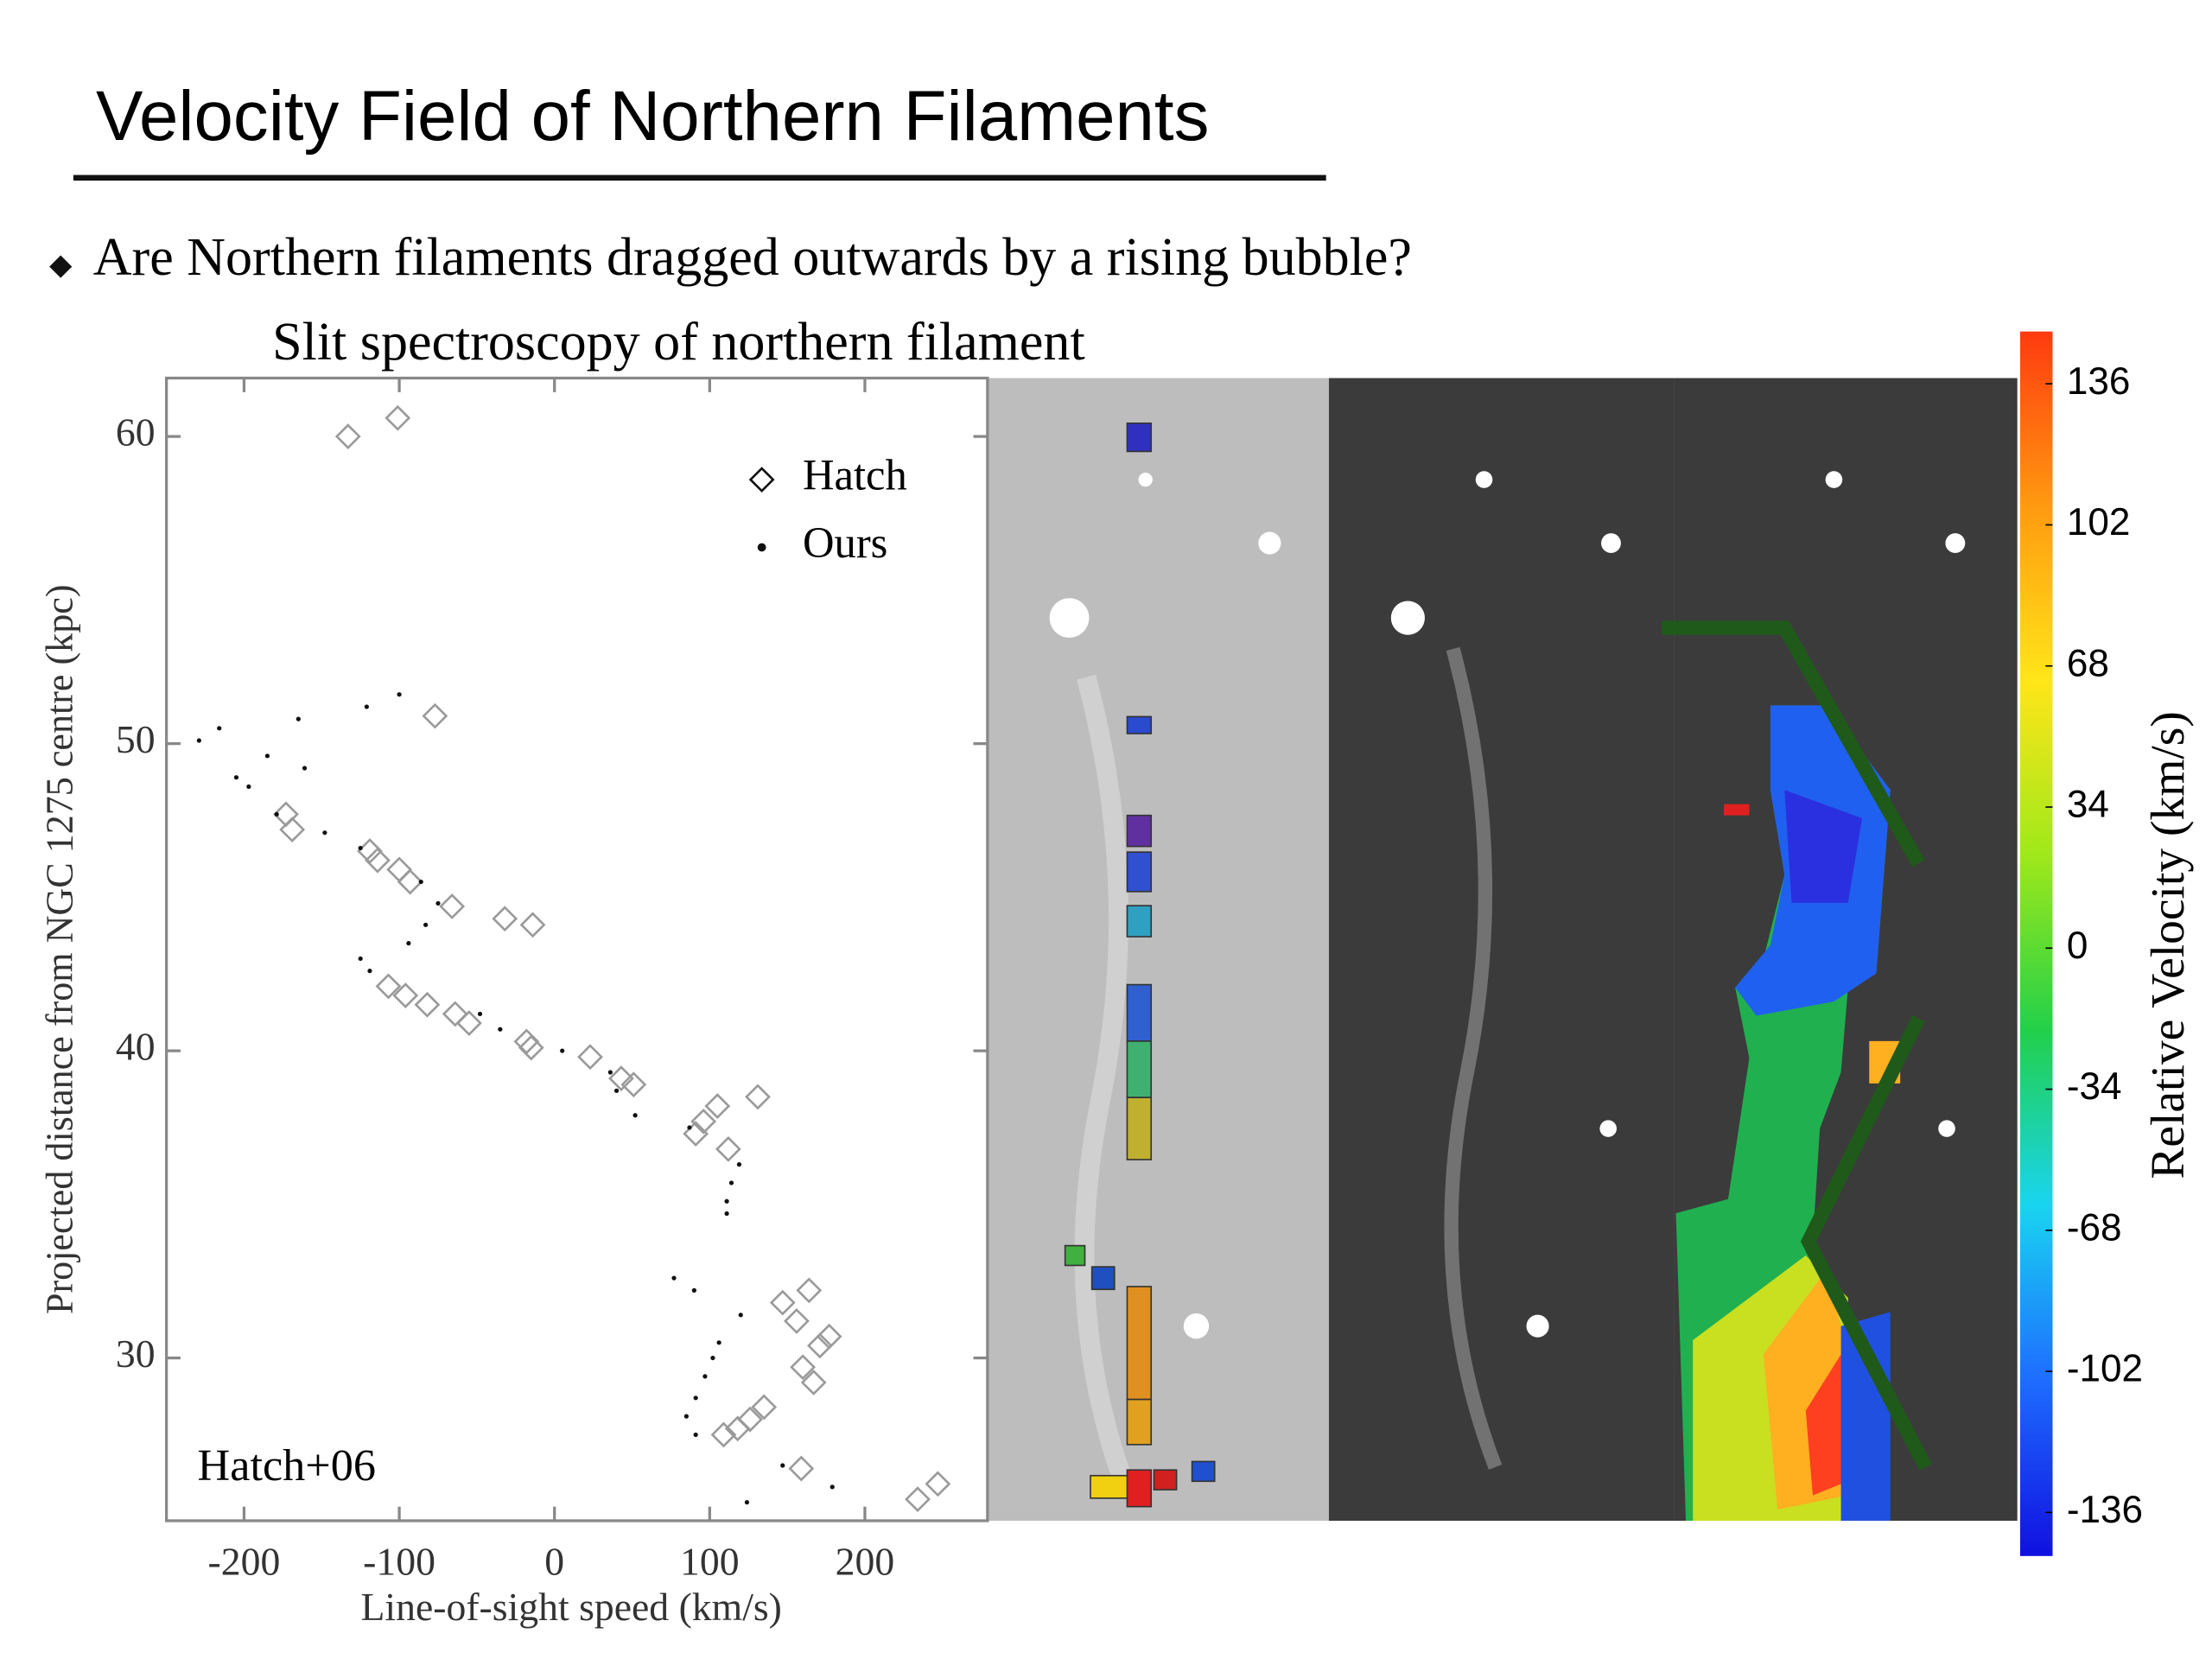 This screenshot has width=2212, height=1659. What do you see at coordinates (554, 1562) in the screenshot?
I see `x-tick-label: 0` at bounding box center [554, 1562].